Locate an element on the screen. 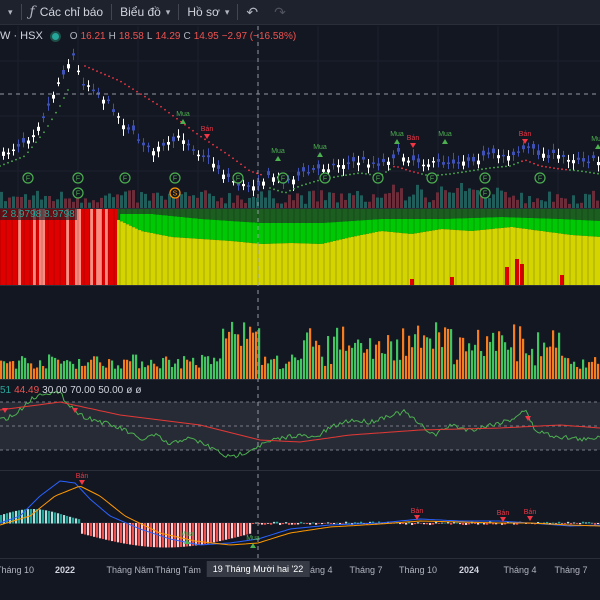  redo-button: ↷ is located at coordinates (280, 12).